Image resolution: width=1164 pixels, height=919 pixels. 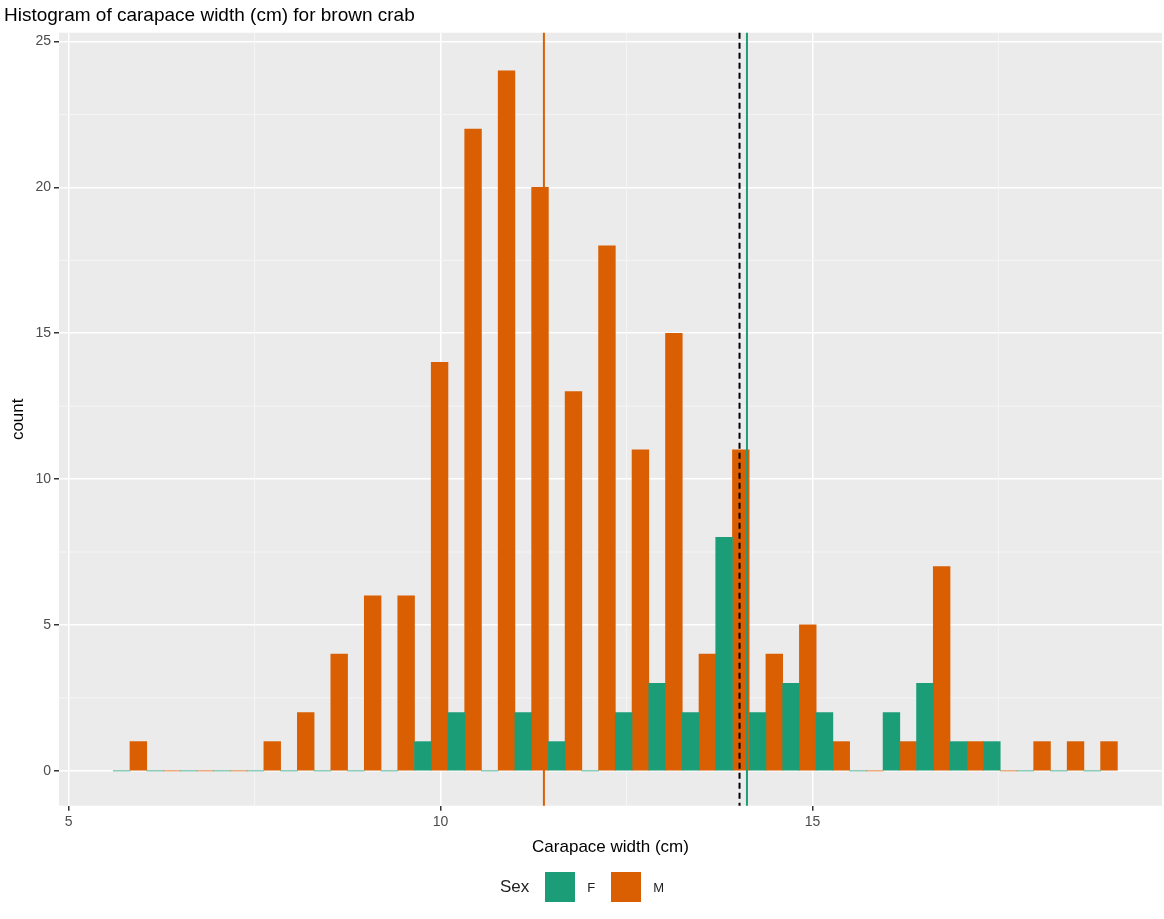 What do you see at coordinates (812, 821) in the screenshot?
I see `x-tick-label: 15` at bounding box center [812, 821].